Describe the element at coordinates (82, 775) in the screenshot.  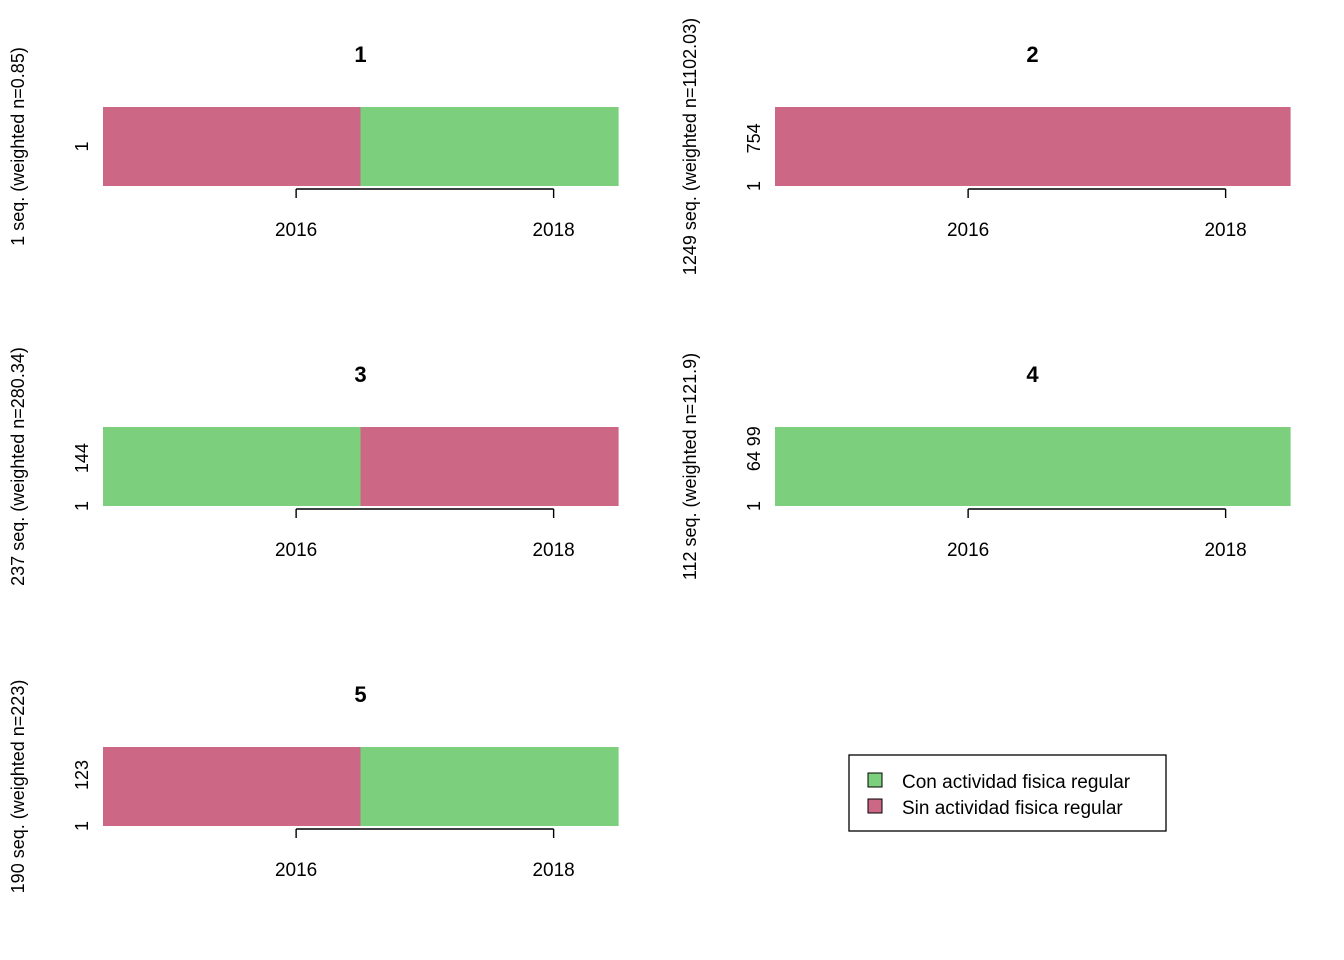
I see `y-tick-label: 123` at that location.